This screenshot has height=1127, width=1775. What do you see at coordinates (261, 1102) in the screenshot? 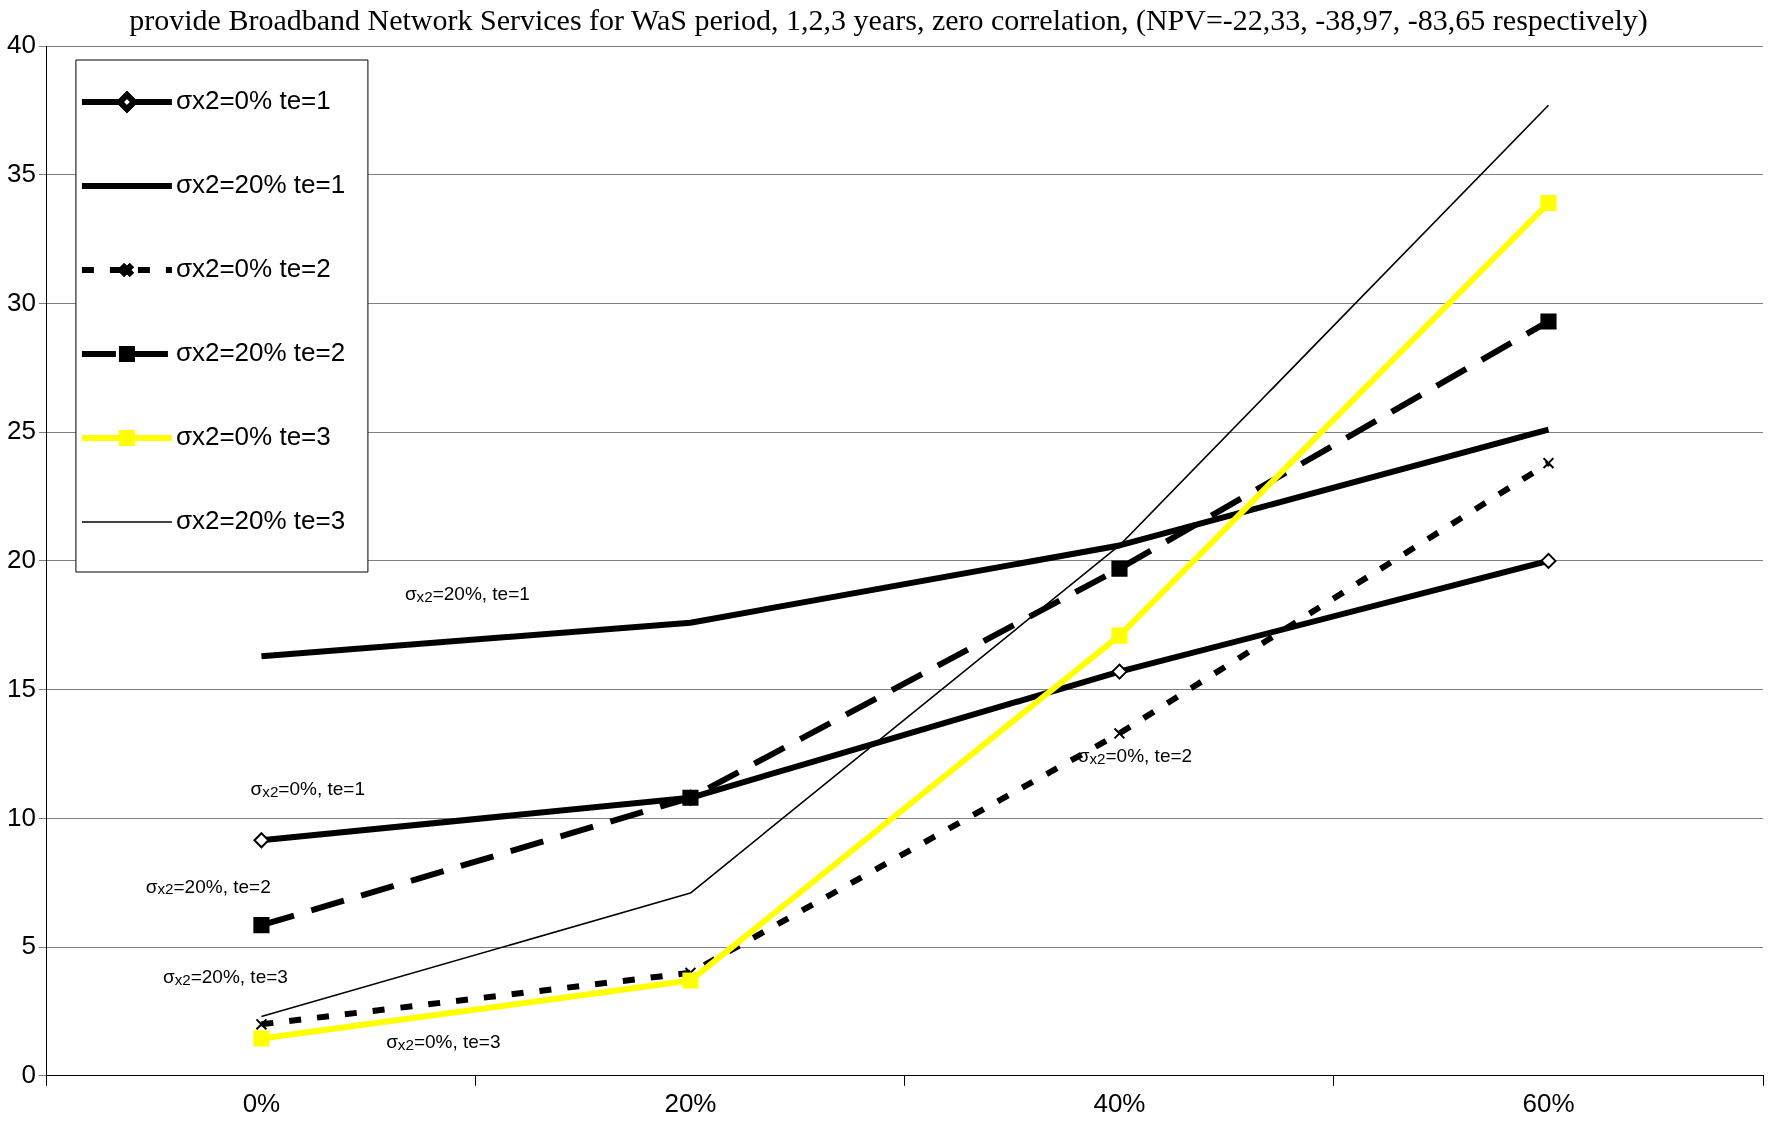
I see `x-tick-label: 0%` at bounding box center [261, 1102].